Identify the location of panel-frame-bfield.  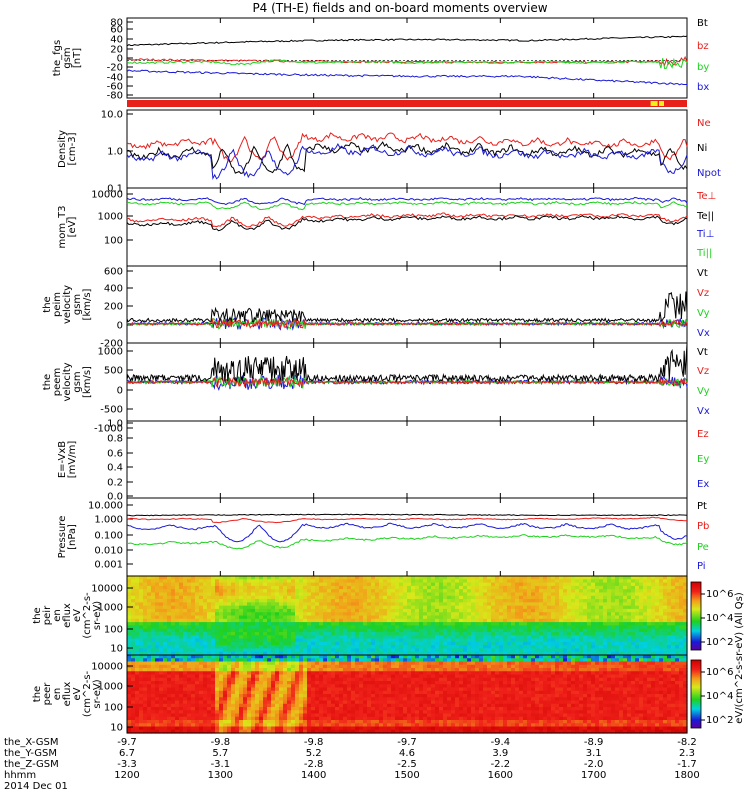
(407, 58).